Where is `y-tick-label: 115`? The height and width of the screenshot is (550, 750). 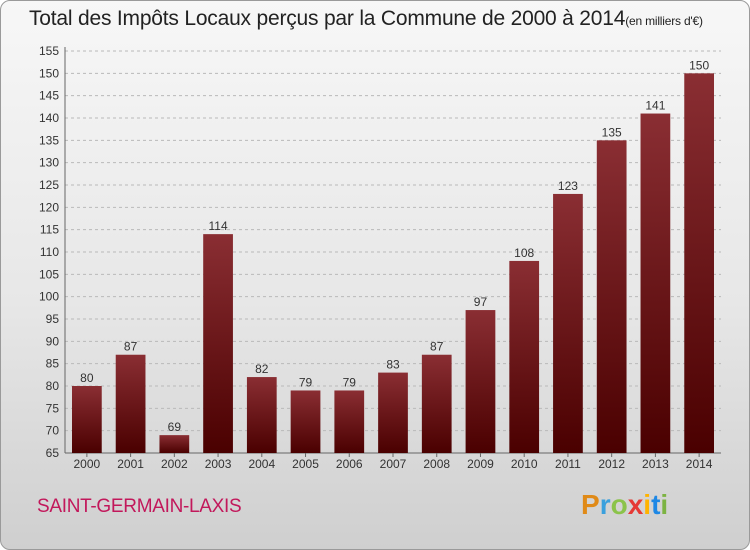
y-tick-label: 115 is located at coordinates (49, 230).